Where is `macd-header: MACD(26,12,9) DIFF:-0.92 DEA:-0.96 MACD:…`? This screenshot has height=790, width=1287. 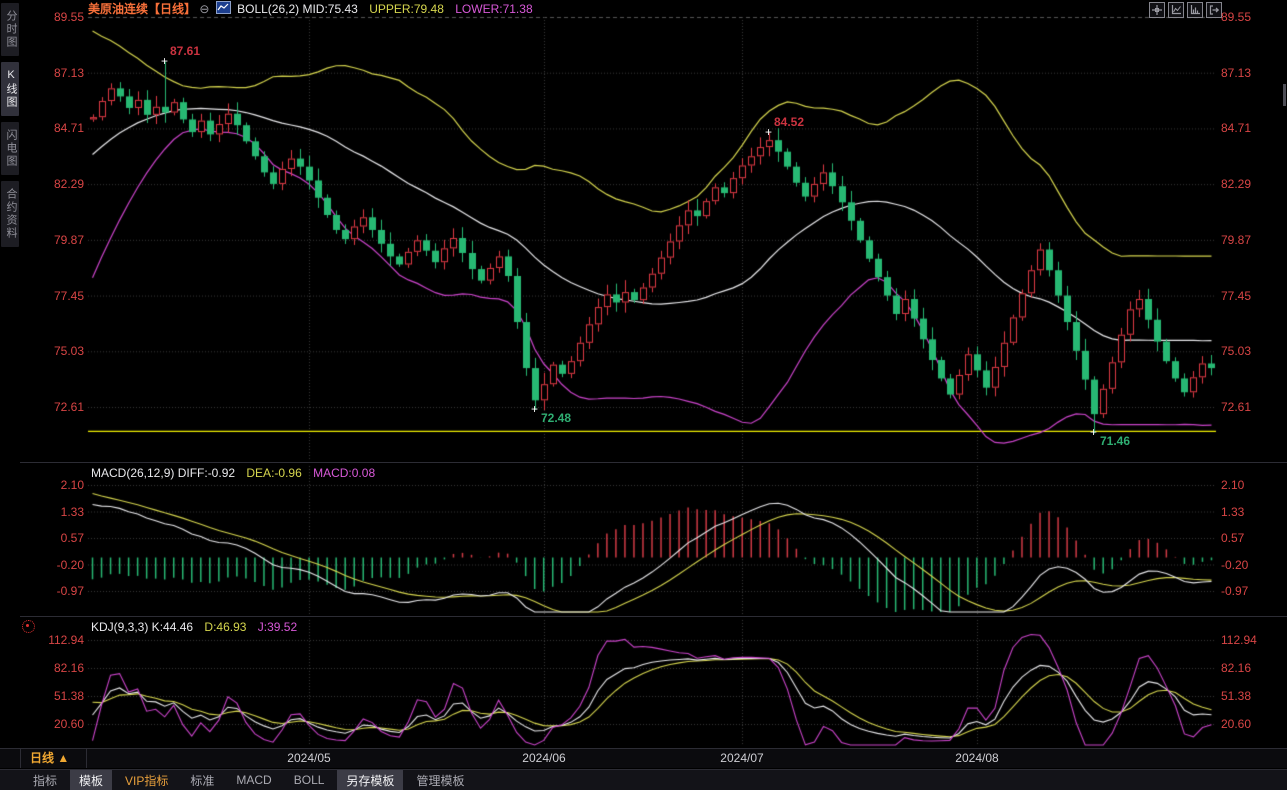
macd-header: MACD(26,12,9) DIFF:-0.92 DEA:-0.96 MACD:… is located at coordinates (233, 473).